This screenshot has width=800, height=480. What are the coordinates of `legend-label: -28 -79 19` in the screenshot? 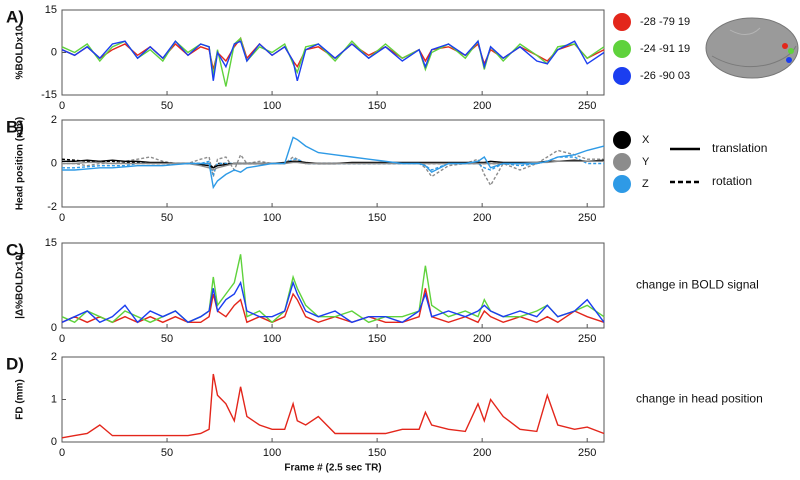 It's located at (665, 22).